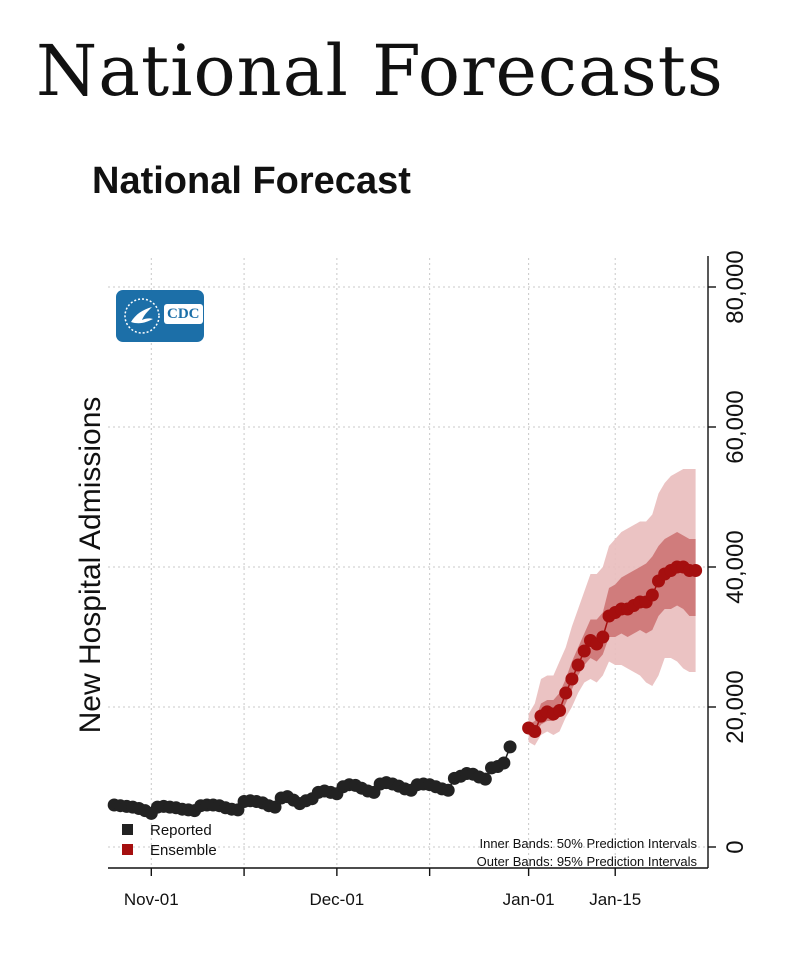  I want to click on y-tick-label: 20,000, so click(735, 706).